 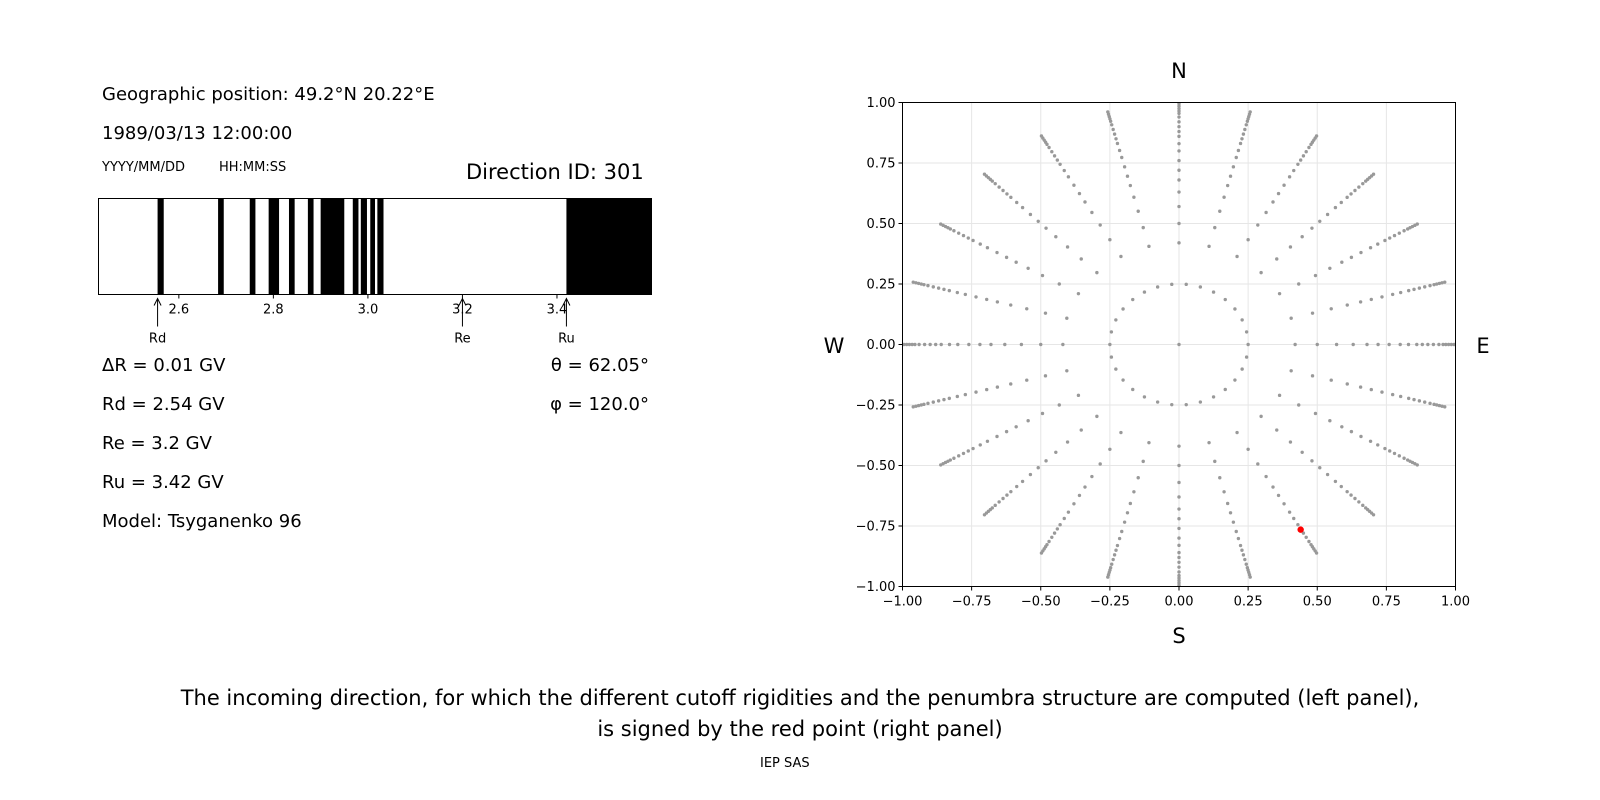 What do you see at coordinates (566, 339) in the screenshot?
I see `marker-ru-label: Ru` at bounding box center [566, 339].